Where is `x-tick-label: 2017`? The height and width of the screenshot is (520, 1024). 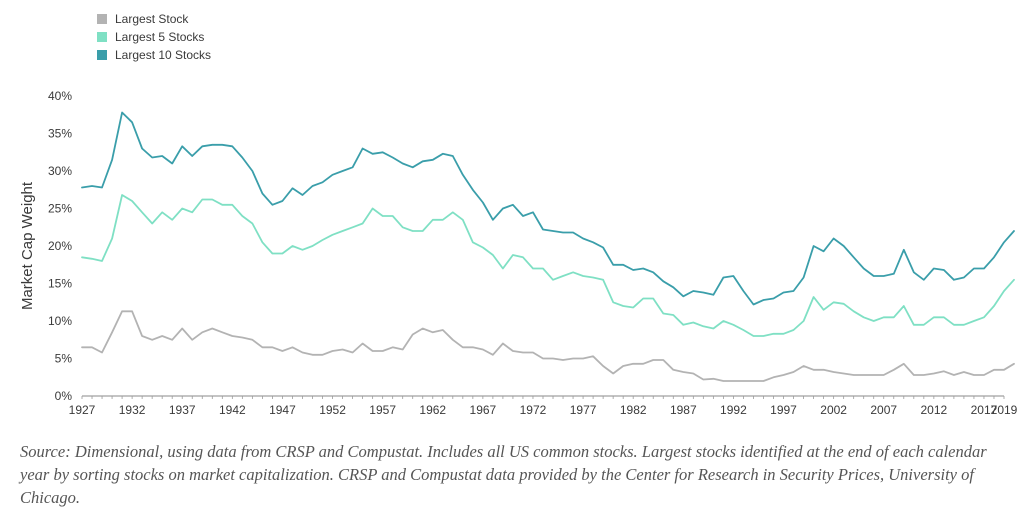 x-tick-label: 2017 is located at coordinates (984, 410).